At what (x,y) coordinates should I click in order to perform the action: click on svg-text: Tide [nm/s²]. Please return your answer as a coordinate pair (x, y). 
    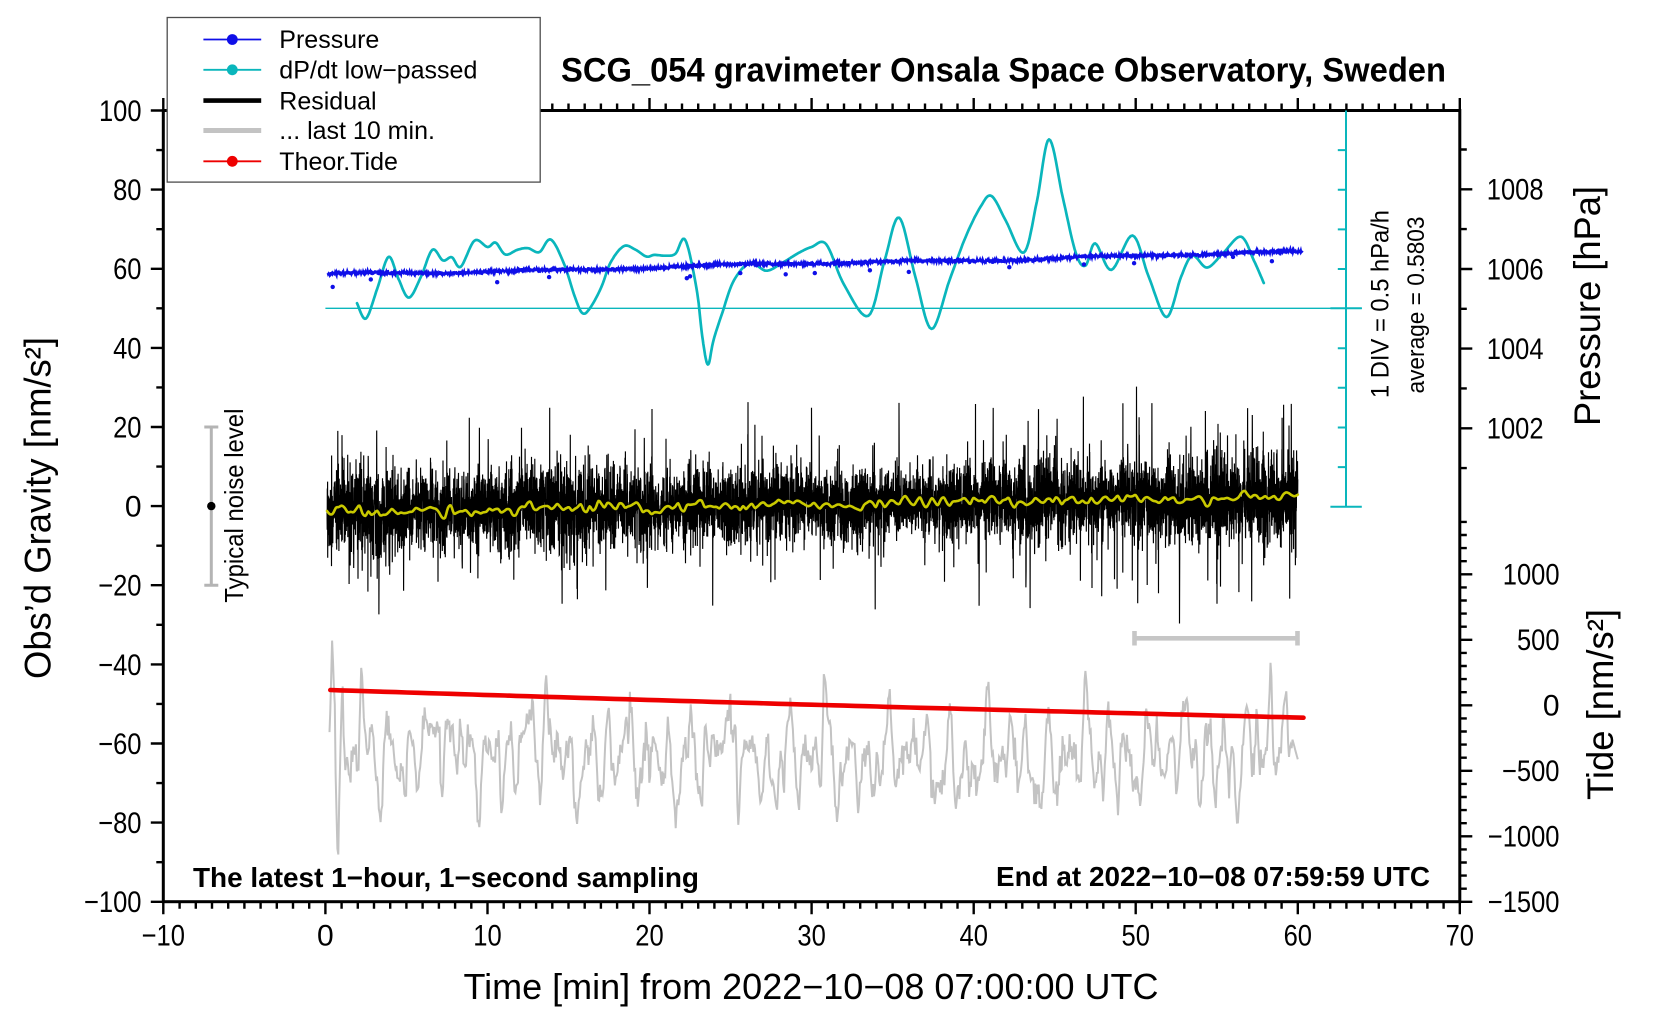
    Looking at the image, I should click on (1600, 704).